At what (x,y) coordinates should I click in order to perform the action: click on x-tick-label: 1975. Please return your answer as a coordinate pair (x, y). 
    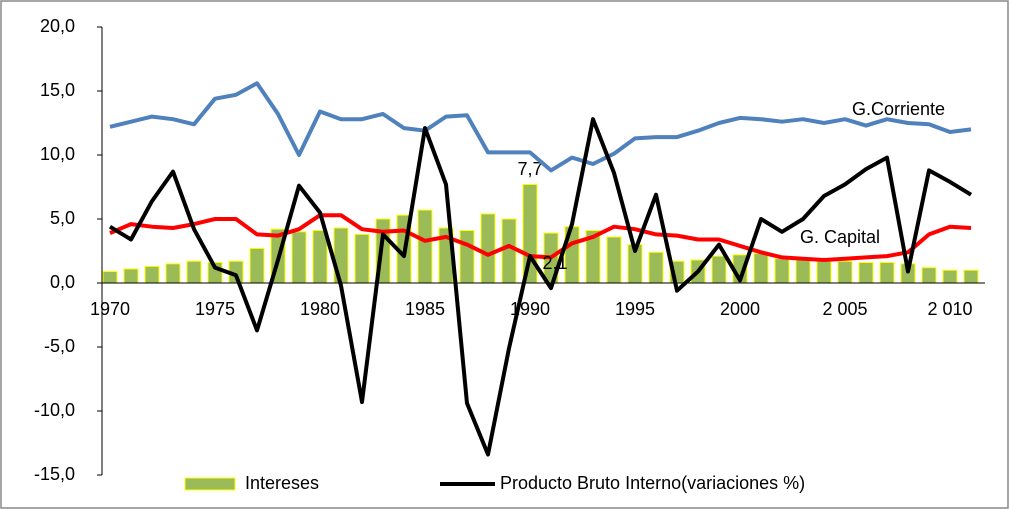
    Looking at the image, I should click on (215, 309).